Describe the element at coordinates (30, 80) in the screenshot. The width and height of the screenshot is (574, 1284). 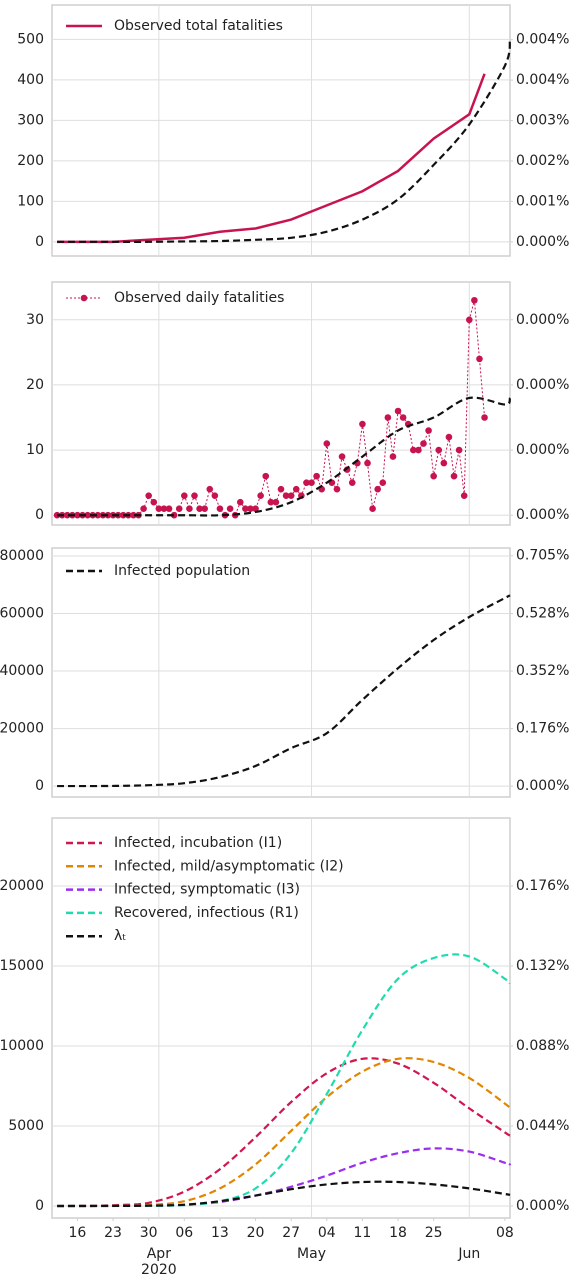
I see `y-tick-label: 400` at that location.